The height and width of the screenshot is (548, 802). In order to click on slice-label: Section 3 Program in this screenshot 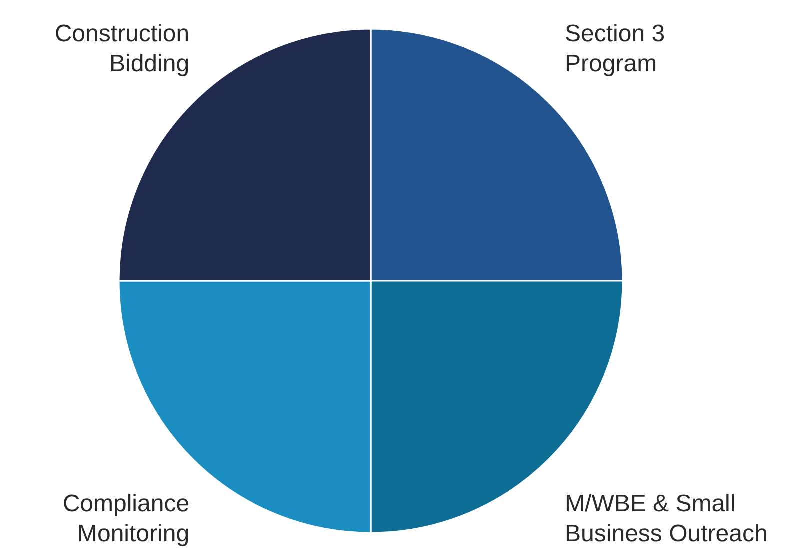, I will do `click(615, 49)`.